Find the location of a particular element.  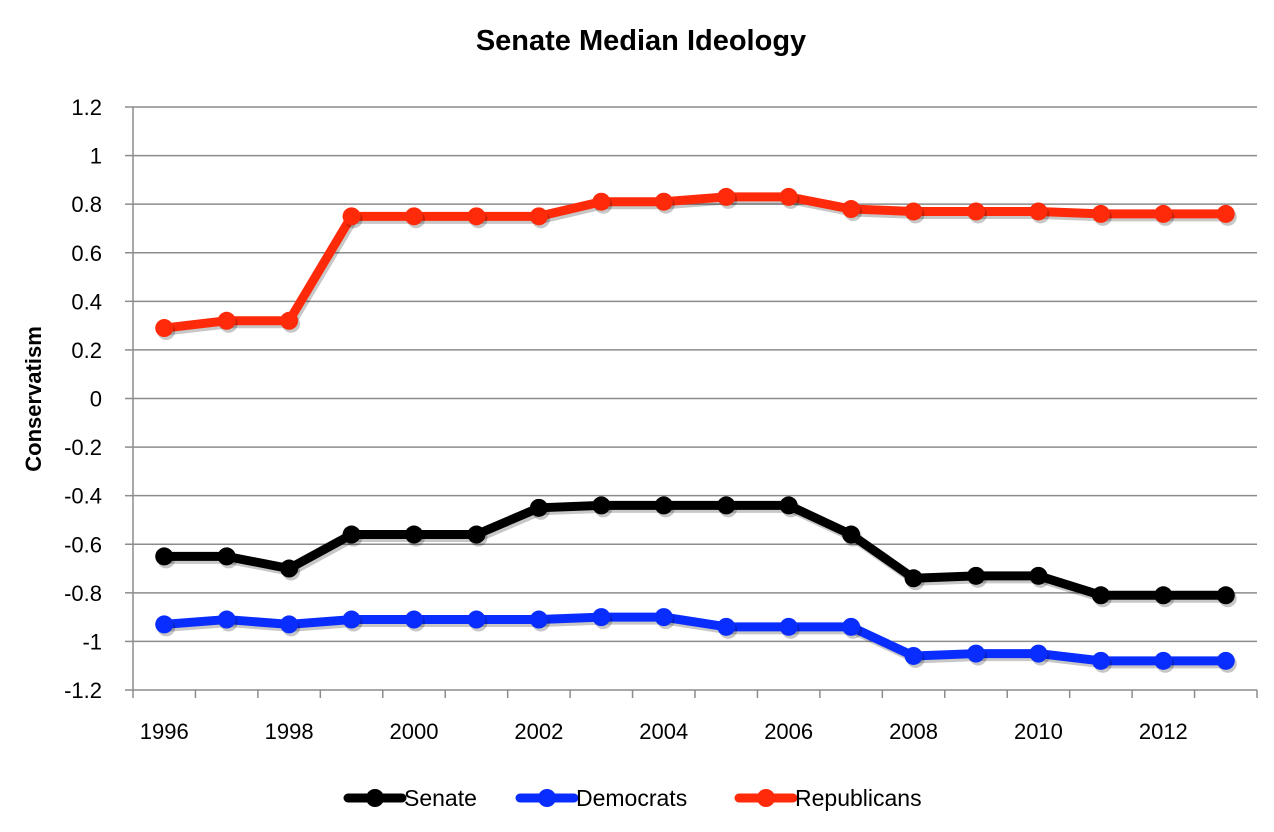

y-tick-label: -1.2 is located at coordinates (83, 690).